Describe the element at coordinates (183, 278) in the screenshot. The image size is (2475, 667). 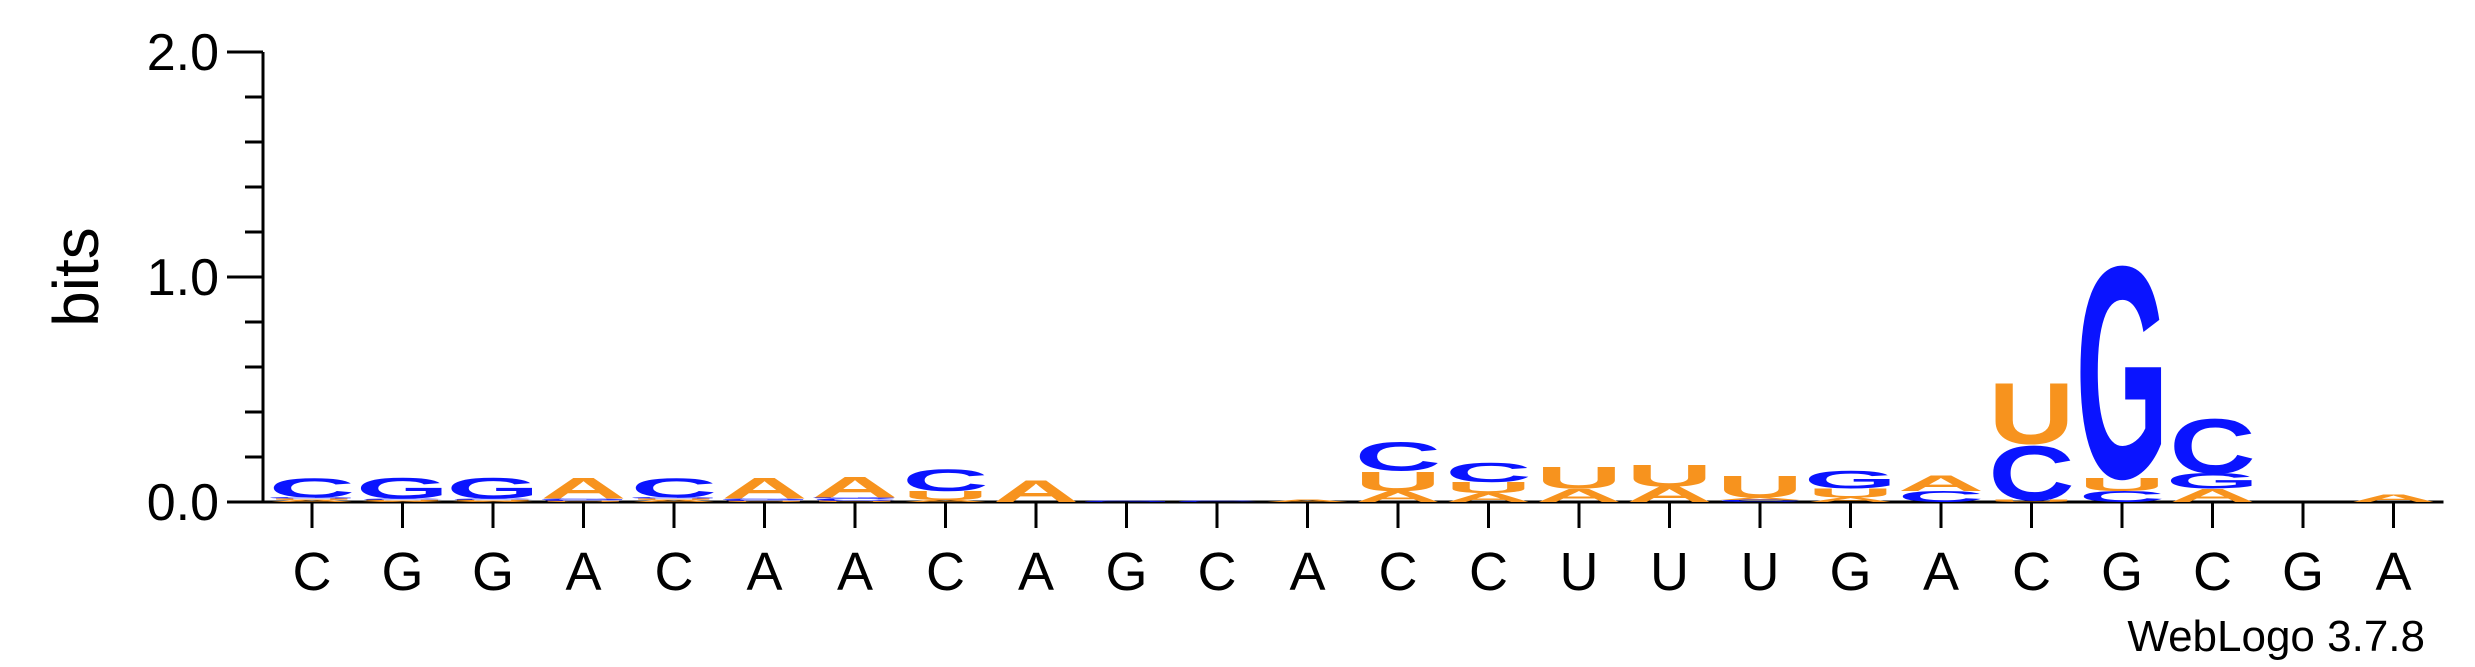
I see `y-tick-label: 1.0` at that location.